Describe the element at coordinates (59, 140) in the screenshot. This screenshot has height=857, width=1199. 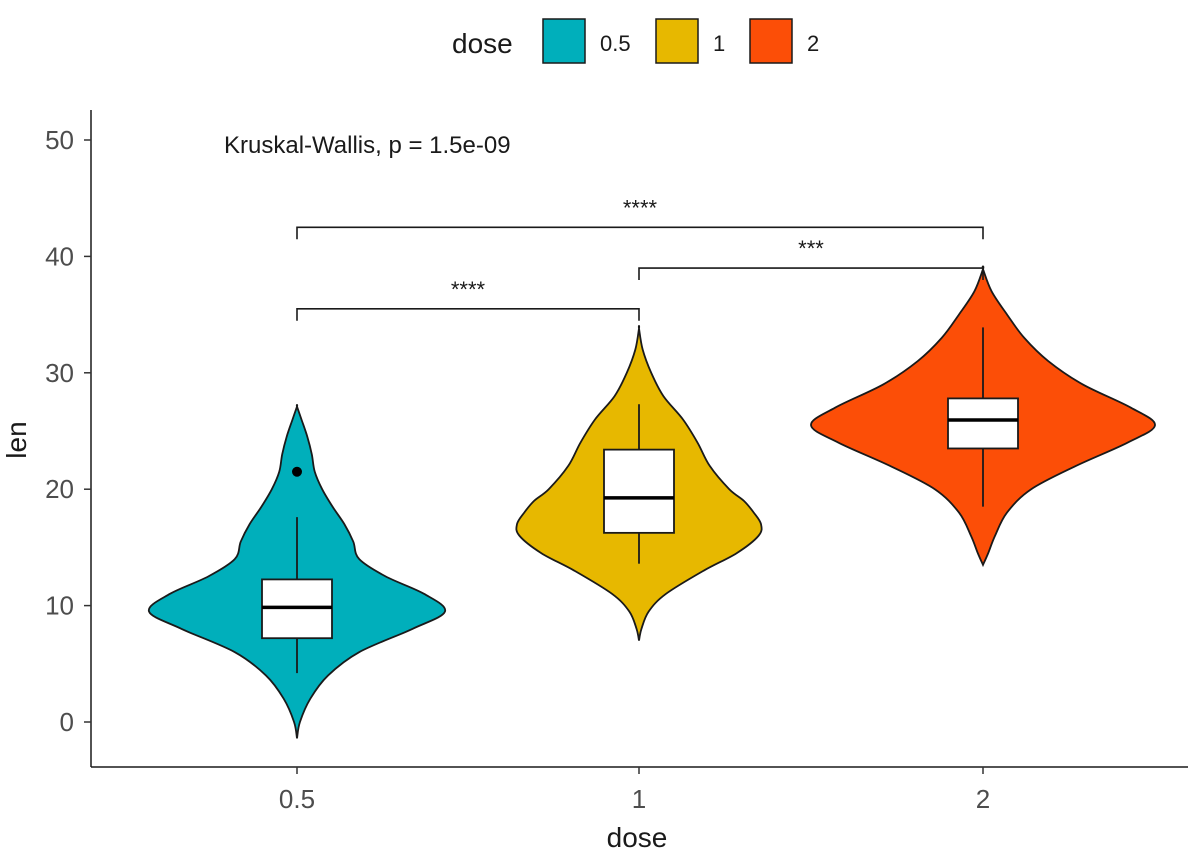
I see `y-tick-label: 50` at that location.